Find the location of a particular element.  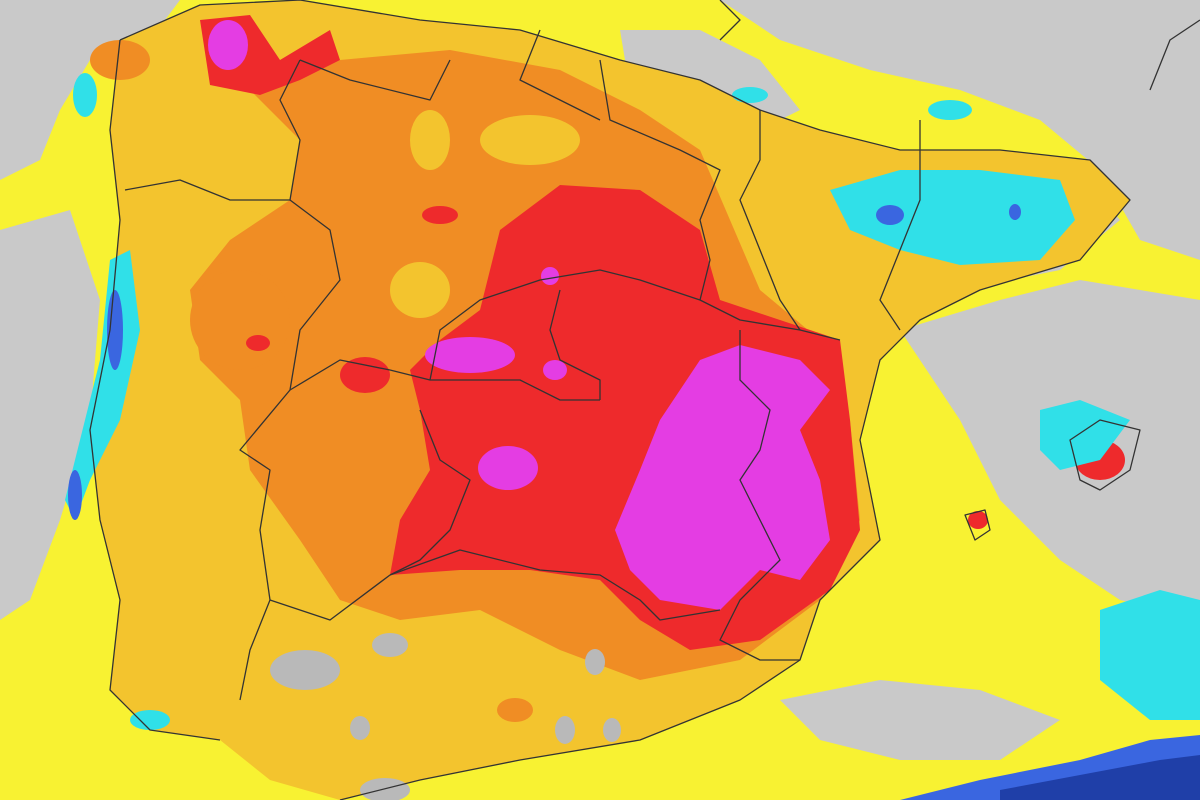

deep-blue-zone is located at coordinates (1100, 777).